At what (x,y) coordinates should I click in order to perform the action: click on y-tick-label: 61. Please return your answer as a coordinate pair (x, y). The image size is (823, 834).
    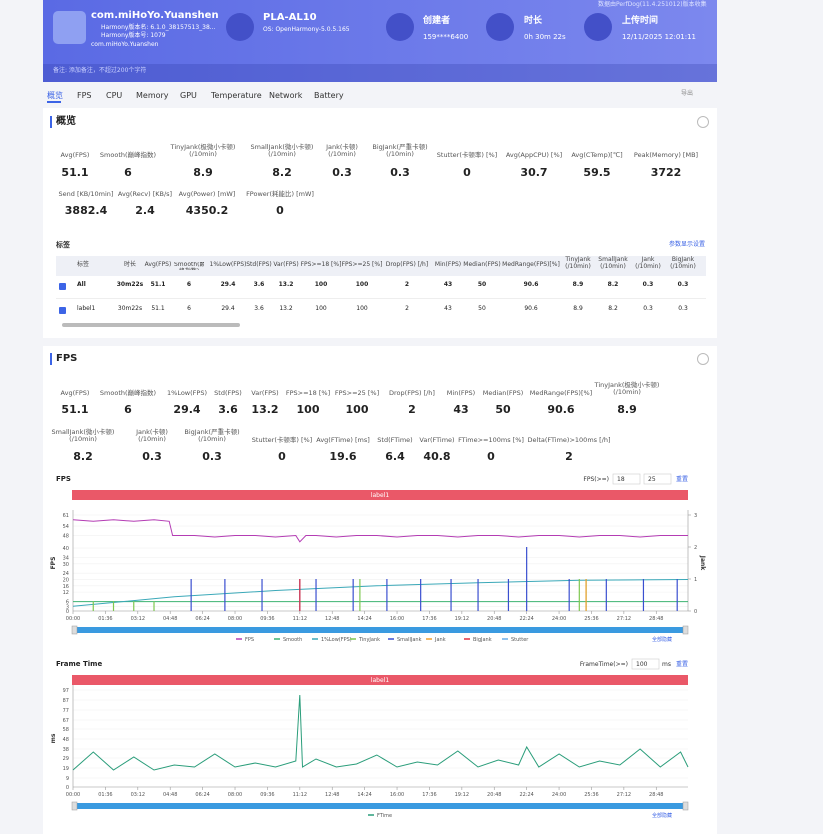
    Looking at the image, I should click on (66, 516).